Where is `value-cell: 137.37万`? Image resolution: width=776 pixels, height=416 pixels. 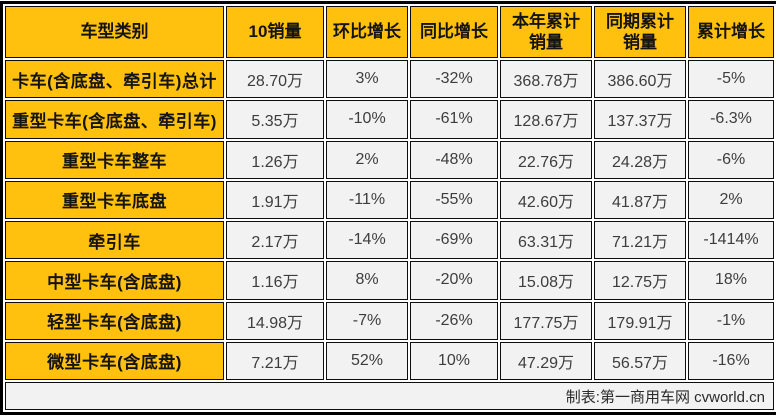
value-cell: 137.37万 is located at coordinates (640, 119).